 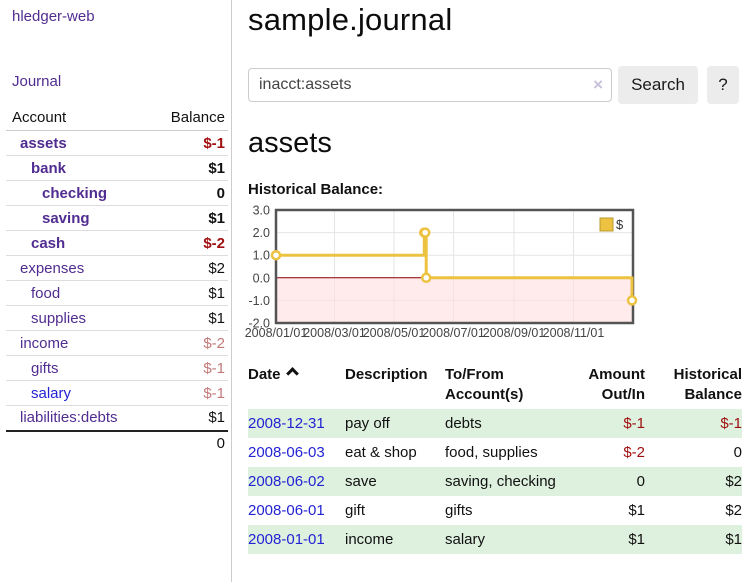 What do you see at coordinates (454, 266) in the screenshot?
I see `plot-border` at bounding box center [454, 266].